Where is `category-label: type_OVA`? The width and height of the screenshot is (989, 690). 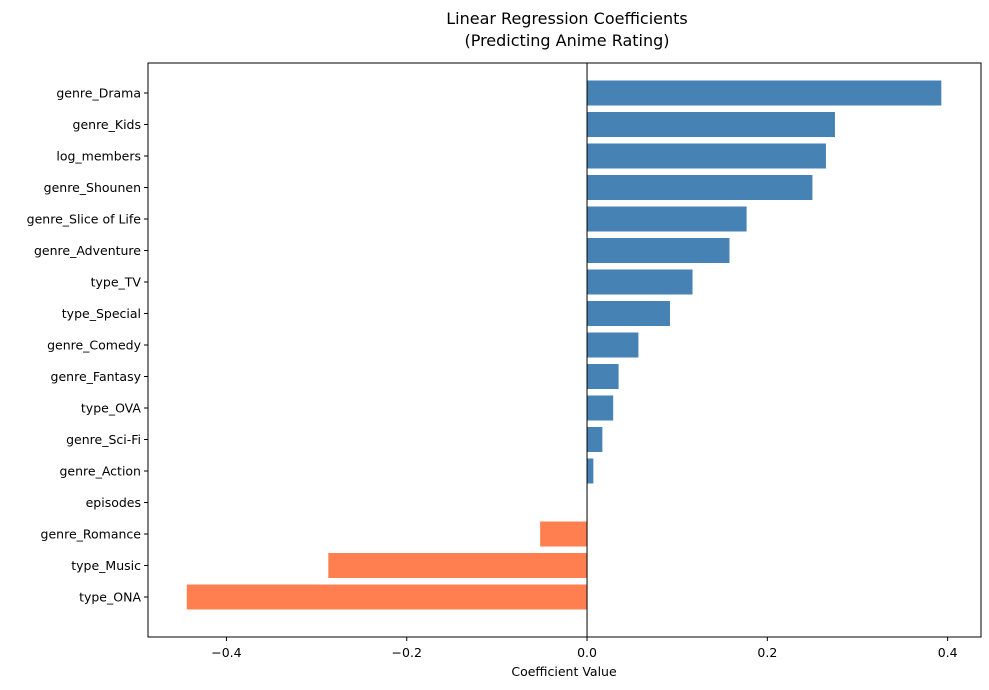 category-label: type_OVA is located at coordinates (111, 408).